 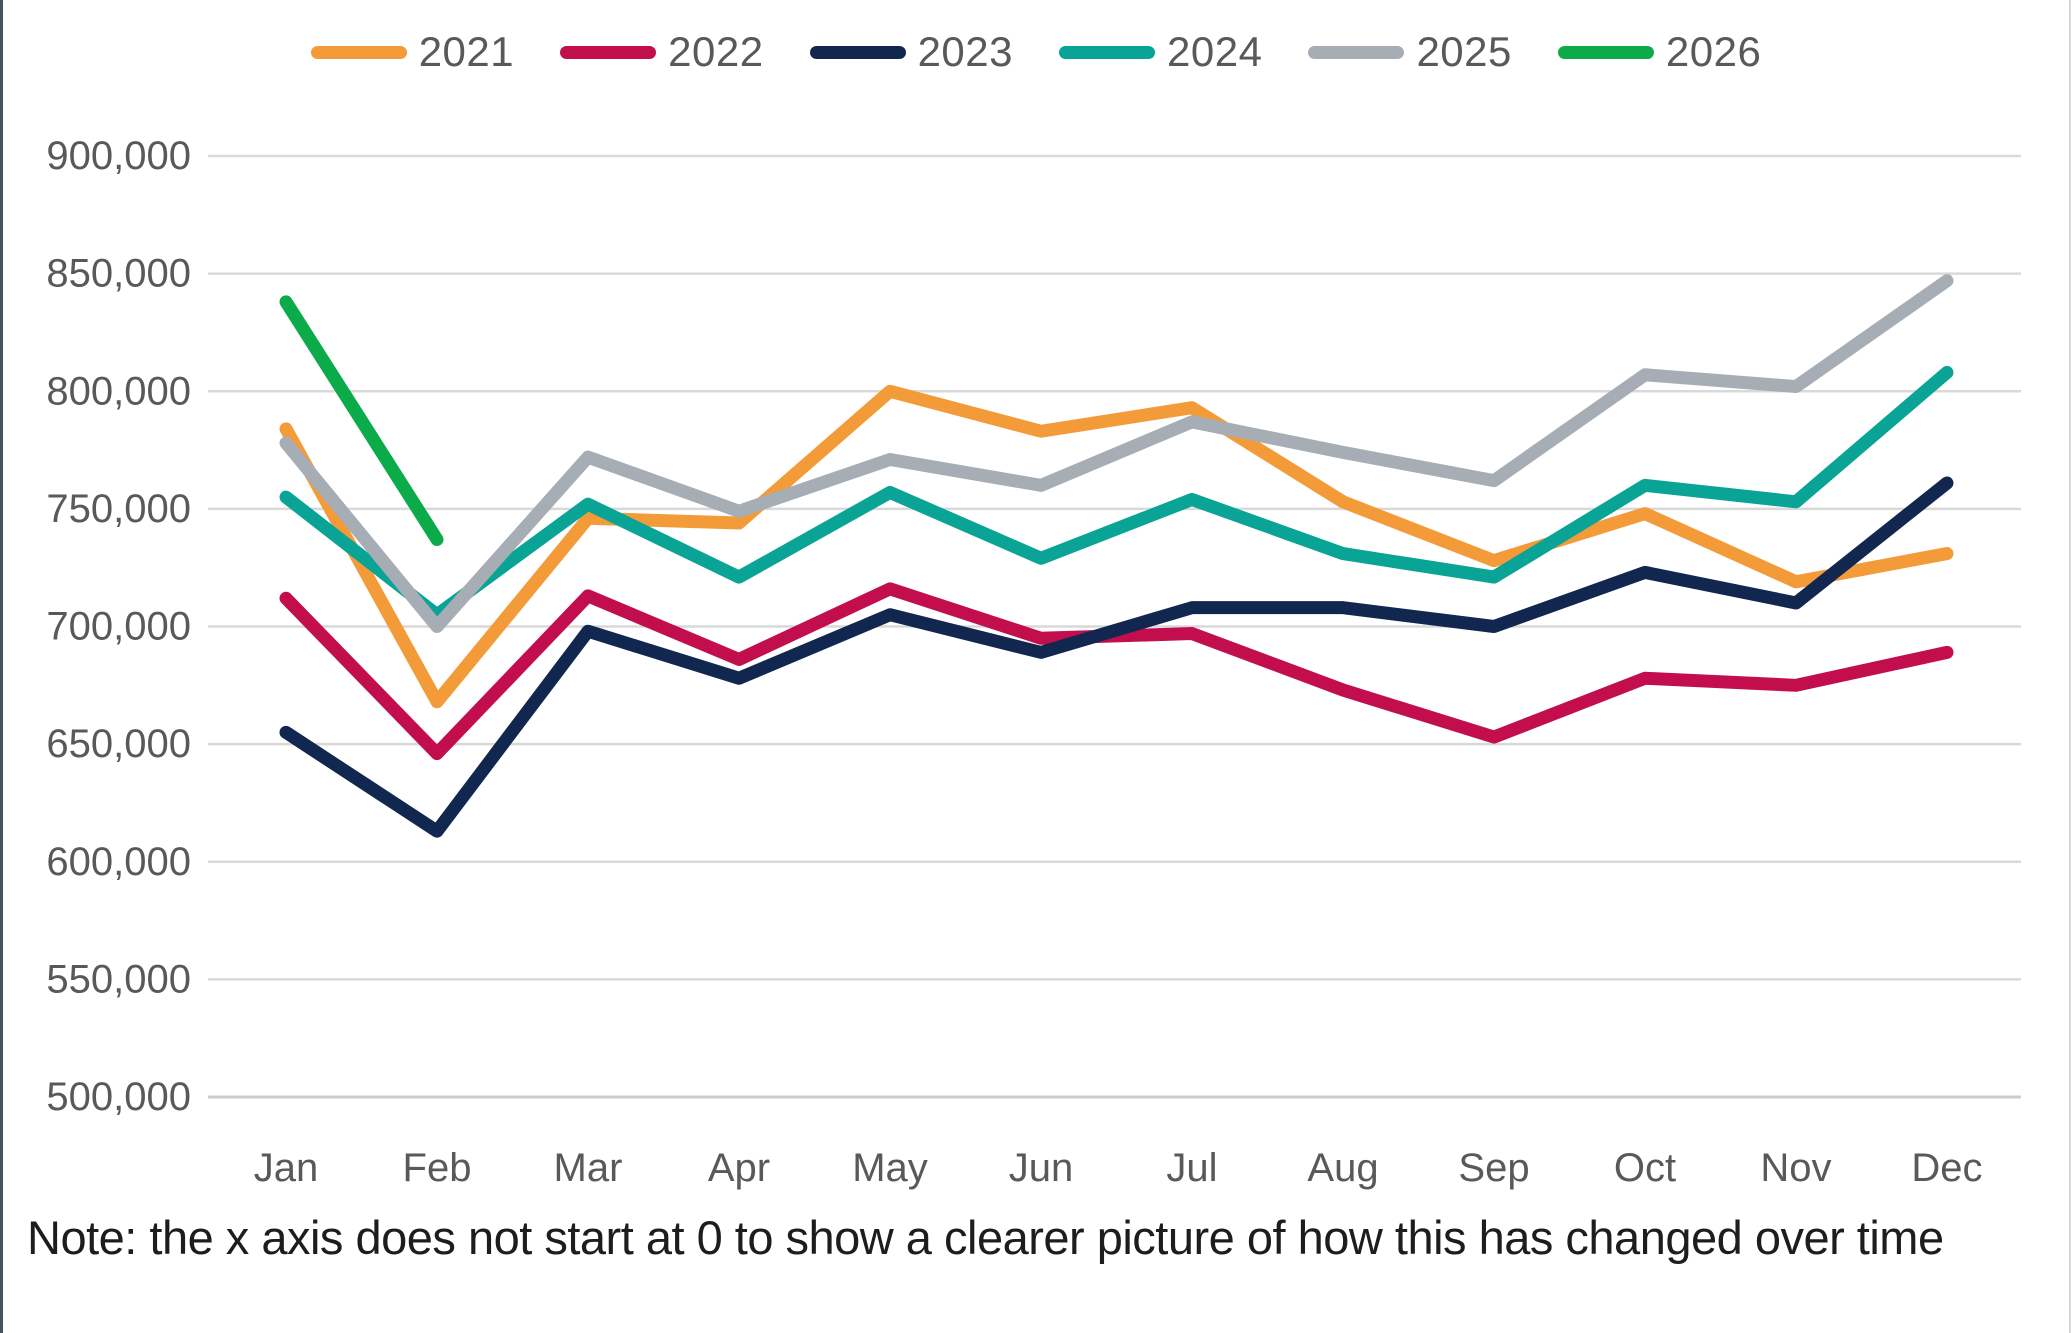 I want to click on x-axis-tick-label: Jan, so click(x=286, y=1168).